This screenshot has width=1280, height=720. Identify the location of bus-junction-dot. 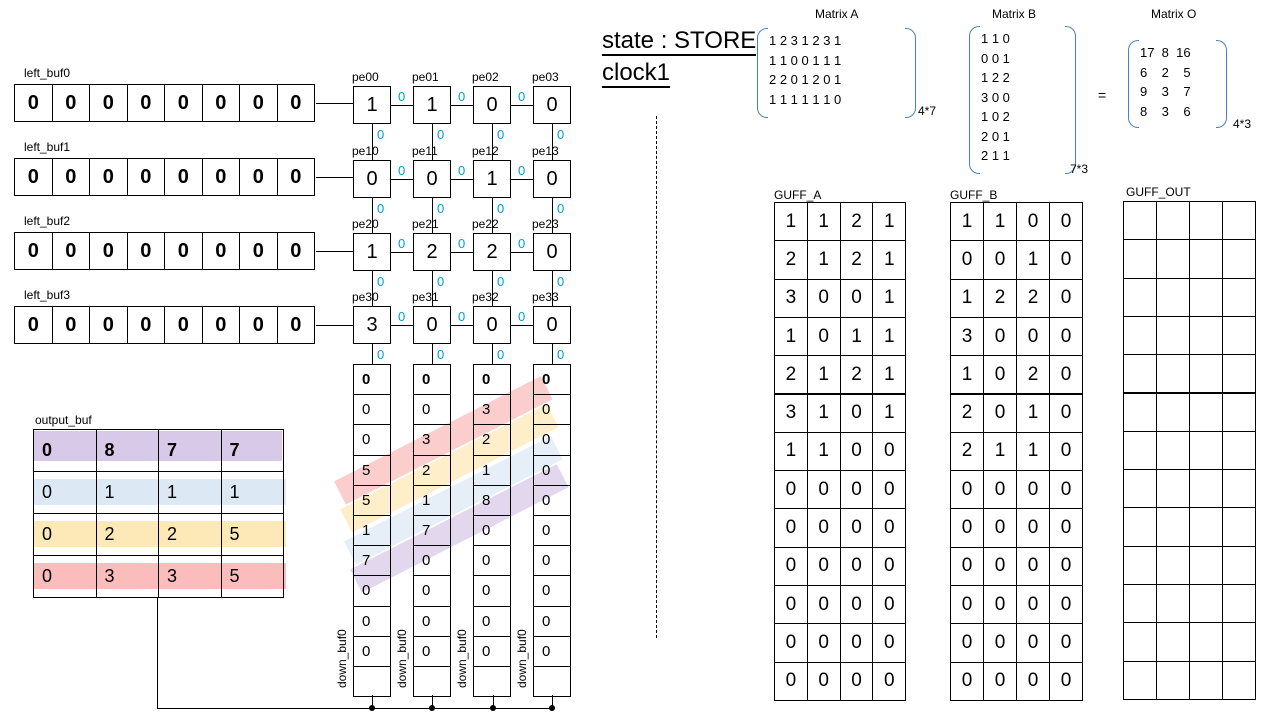
(493, 708).